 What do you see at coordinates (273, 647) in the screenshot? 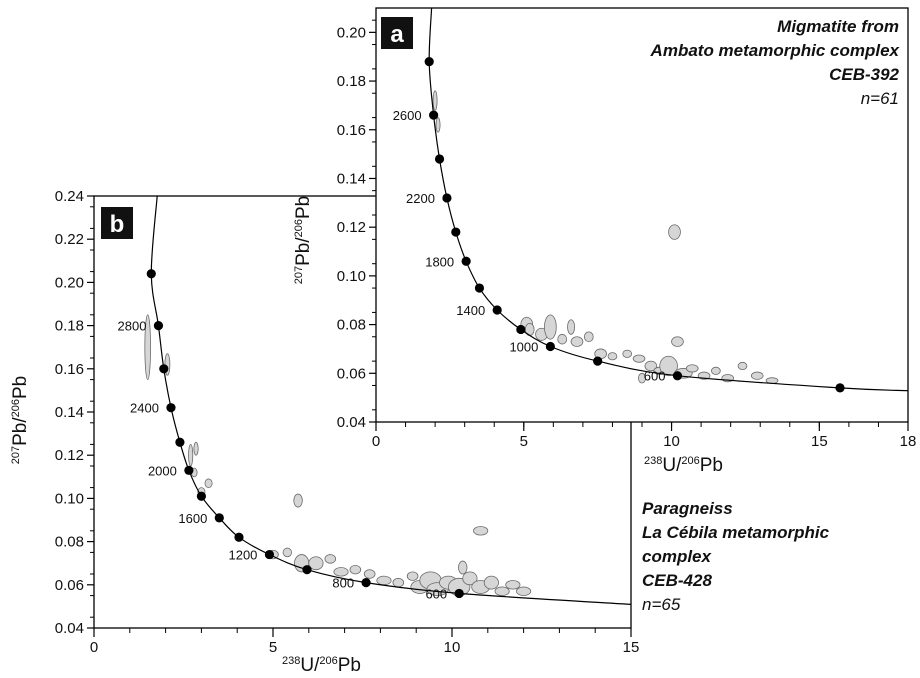
I see `b-x-tick-label: 5` at bounding box center [273, 647].